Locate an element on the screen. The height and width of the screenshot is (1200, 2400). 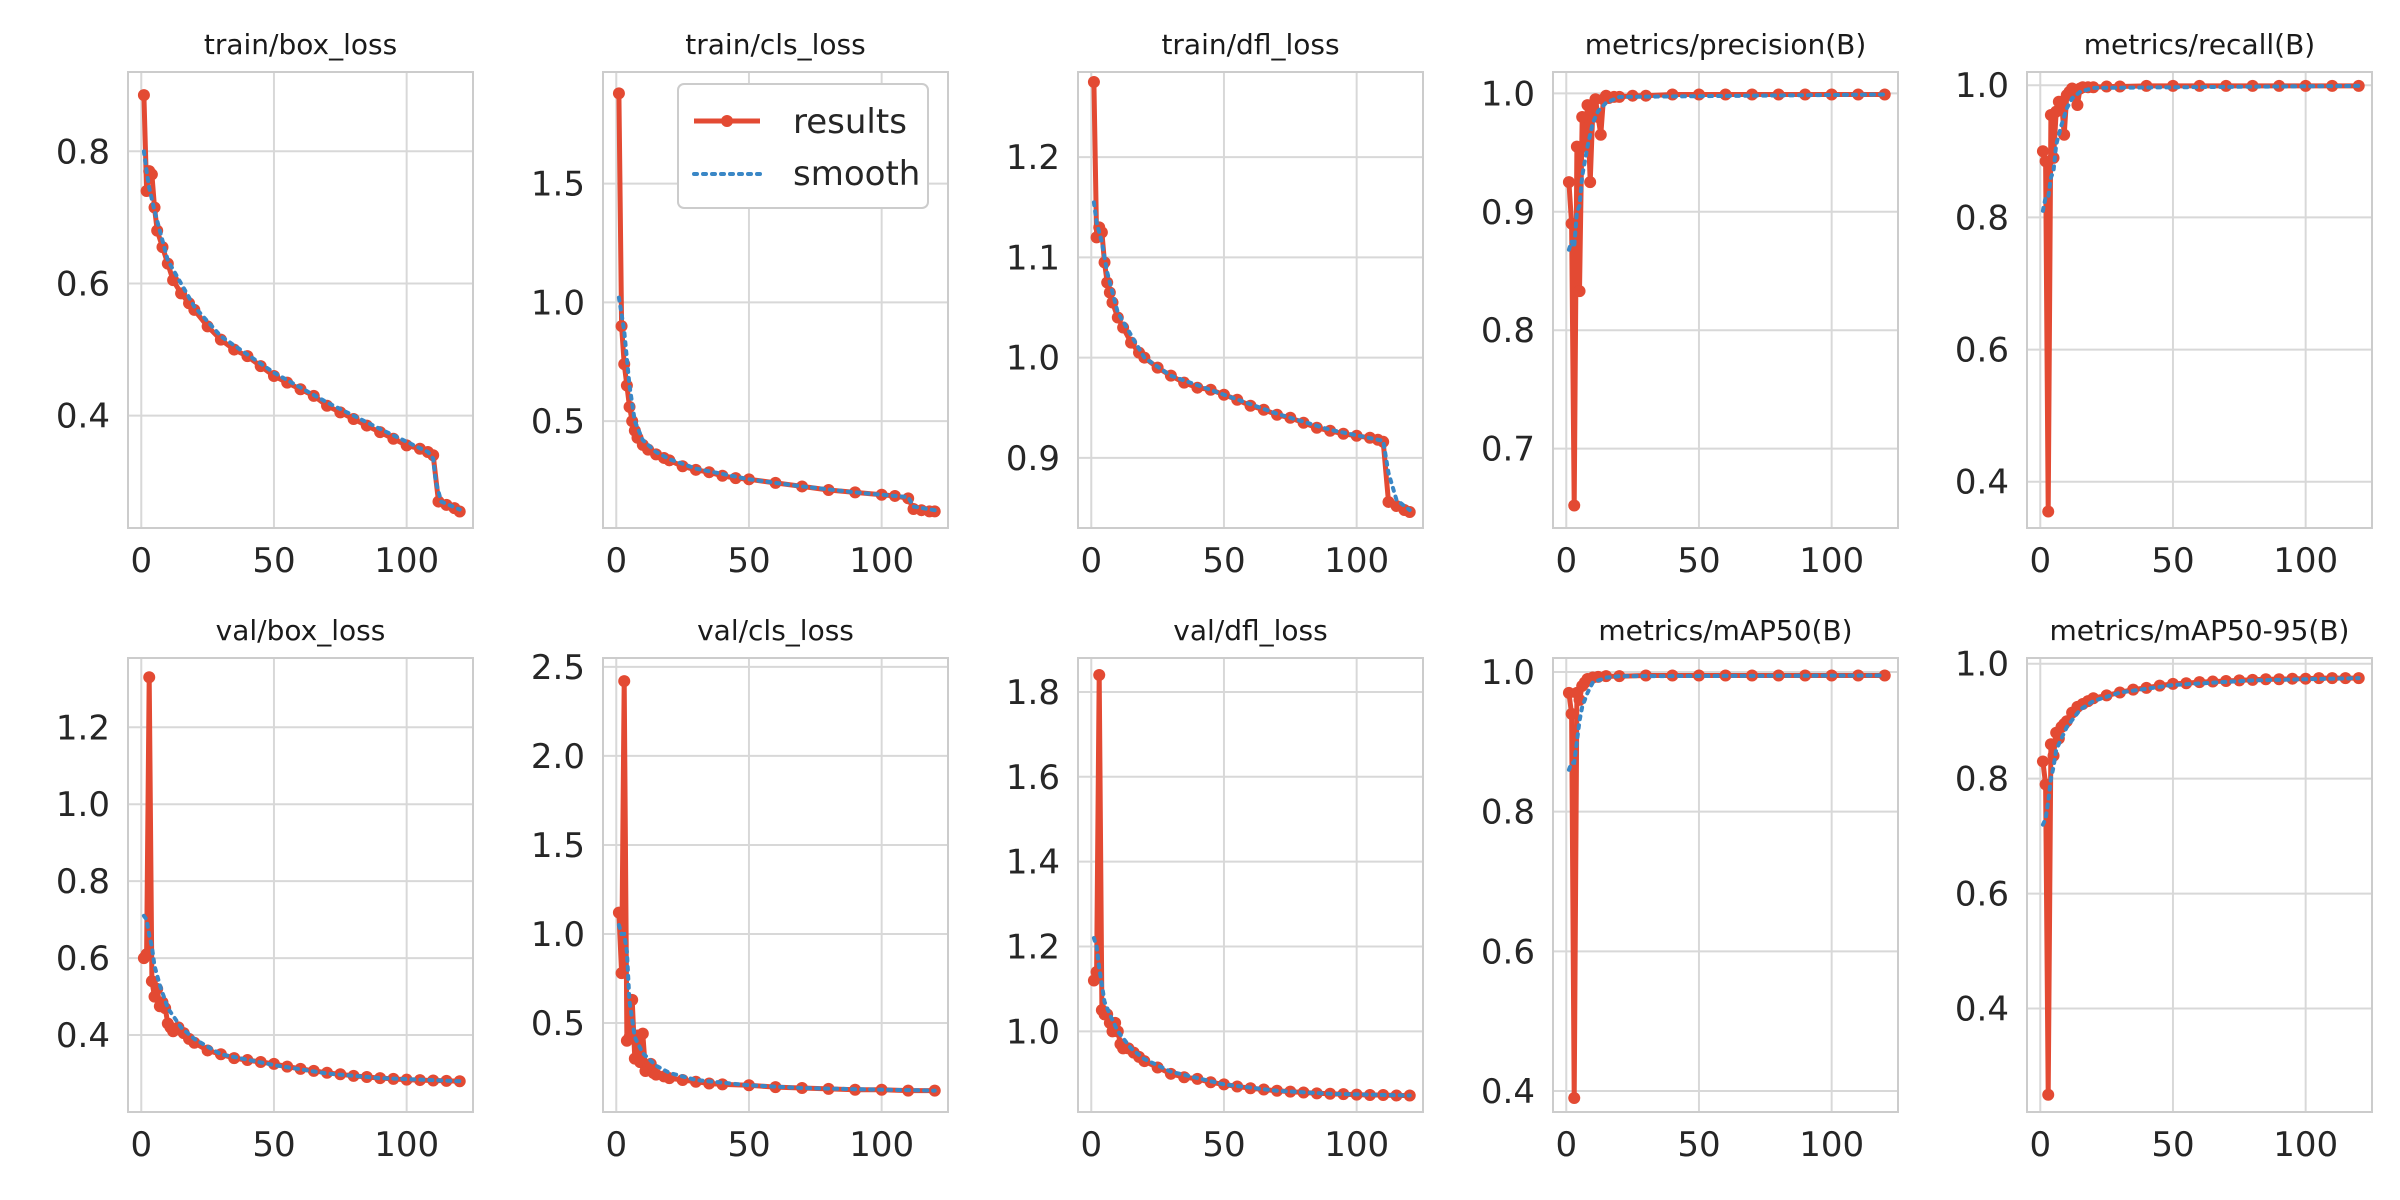
legend: results smooth is located at coordinates (803, 146).